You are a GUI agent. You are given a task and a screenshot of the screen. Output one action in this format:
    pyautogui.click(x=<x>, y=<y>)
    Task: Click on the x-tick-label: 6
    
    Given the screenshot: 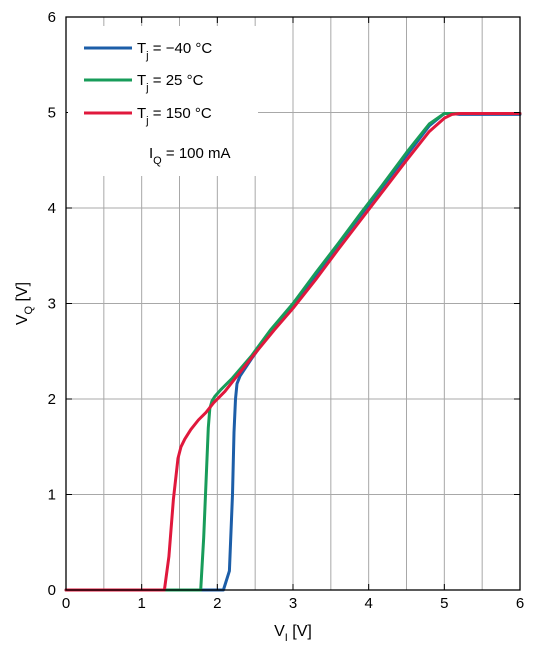 What is the action you would take?
    pyautogui.click(x=520, y=603)
    